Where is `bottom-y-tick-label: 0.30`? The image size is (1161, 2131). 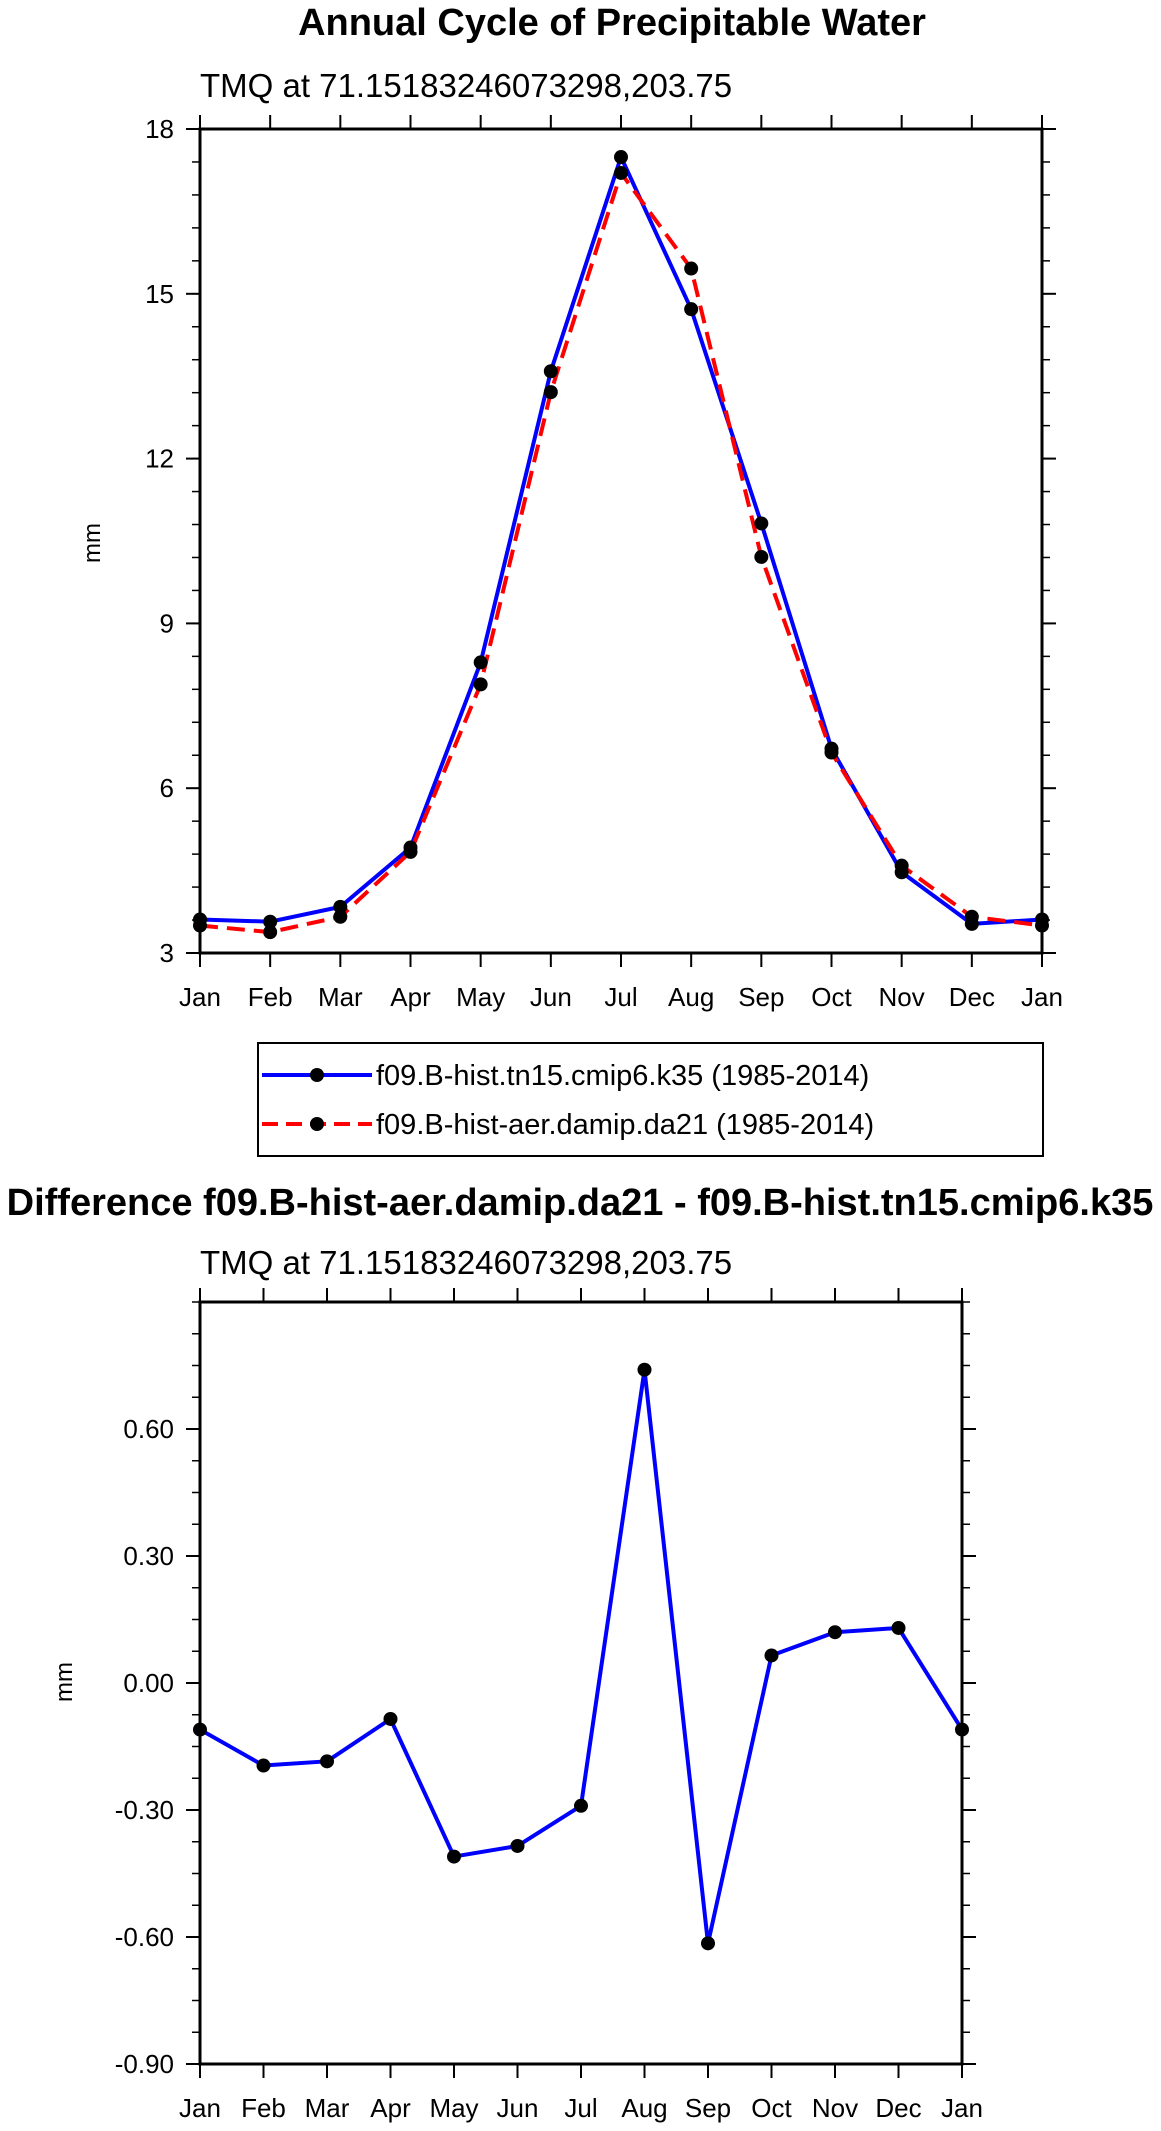
bottom-y-tick-label: 0.30 is located at coordinates (148, 1556).